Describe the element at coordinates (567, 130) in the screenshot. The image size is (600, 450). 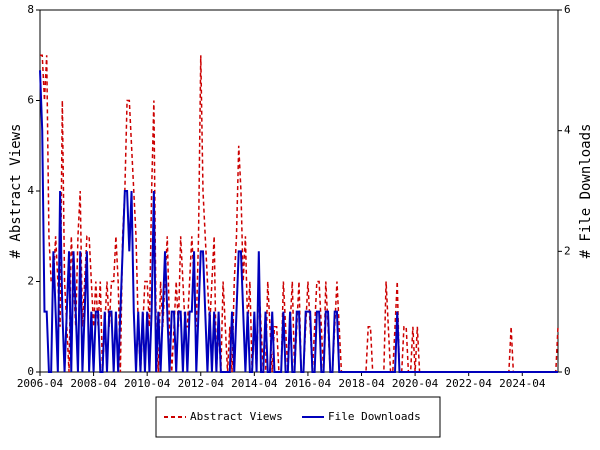
I see `y2-tick-label: 4` at that location.